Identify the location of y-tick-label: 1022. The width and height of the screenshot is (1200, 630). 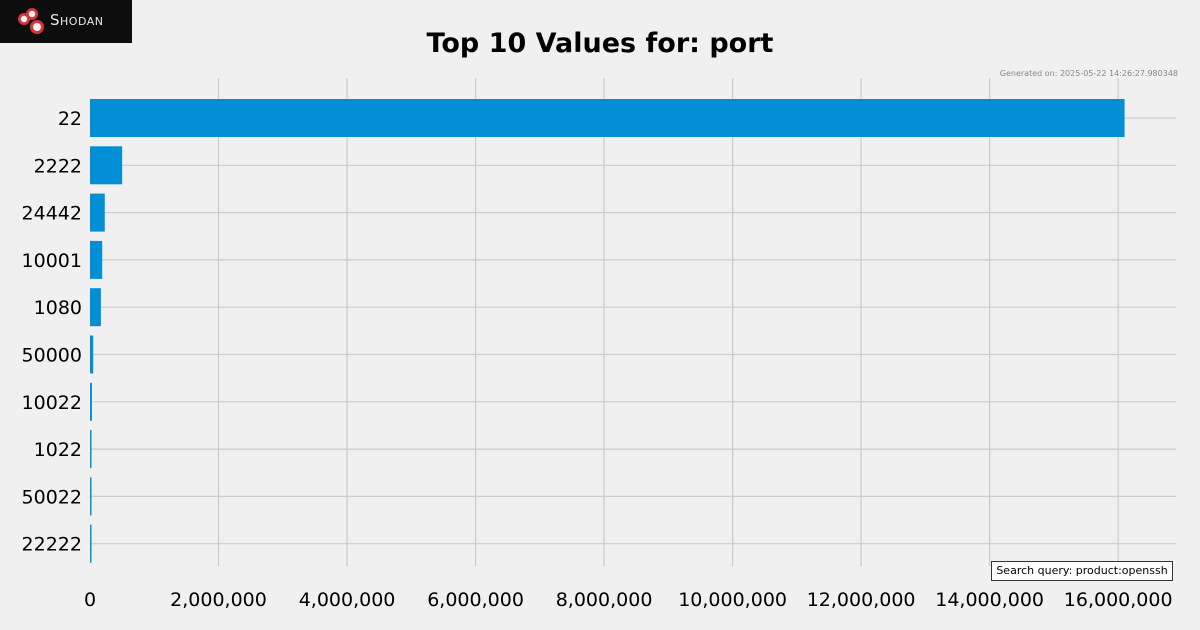
(58, 450).